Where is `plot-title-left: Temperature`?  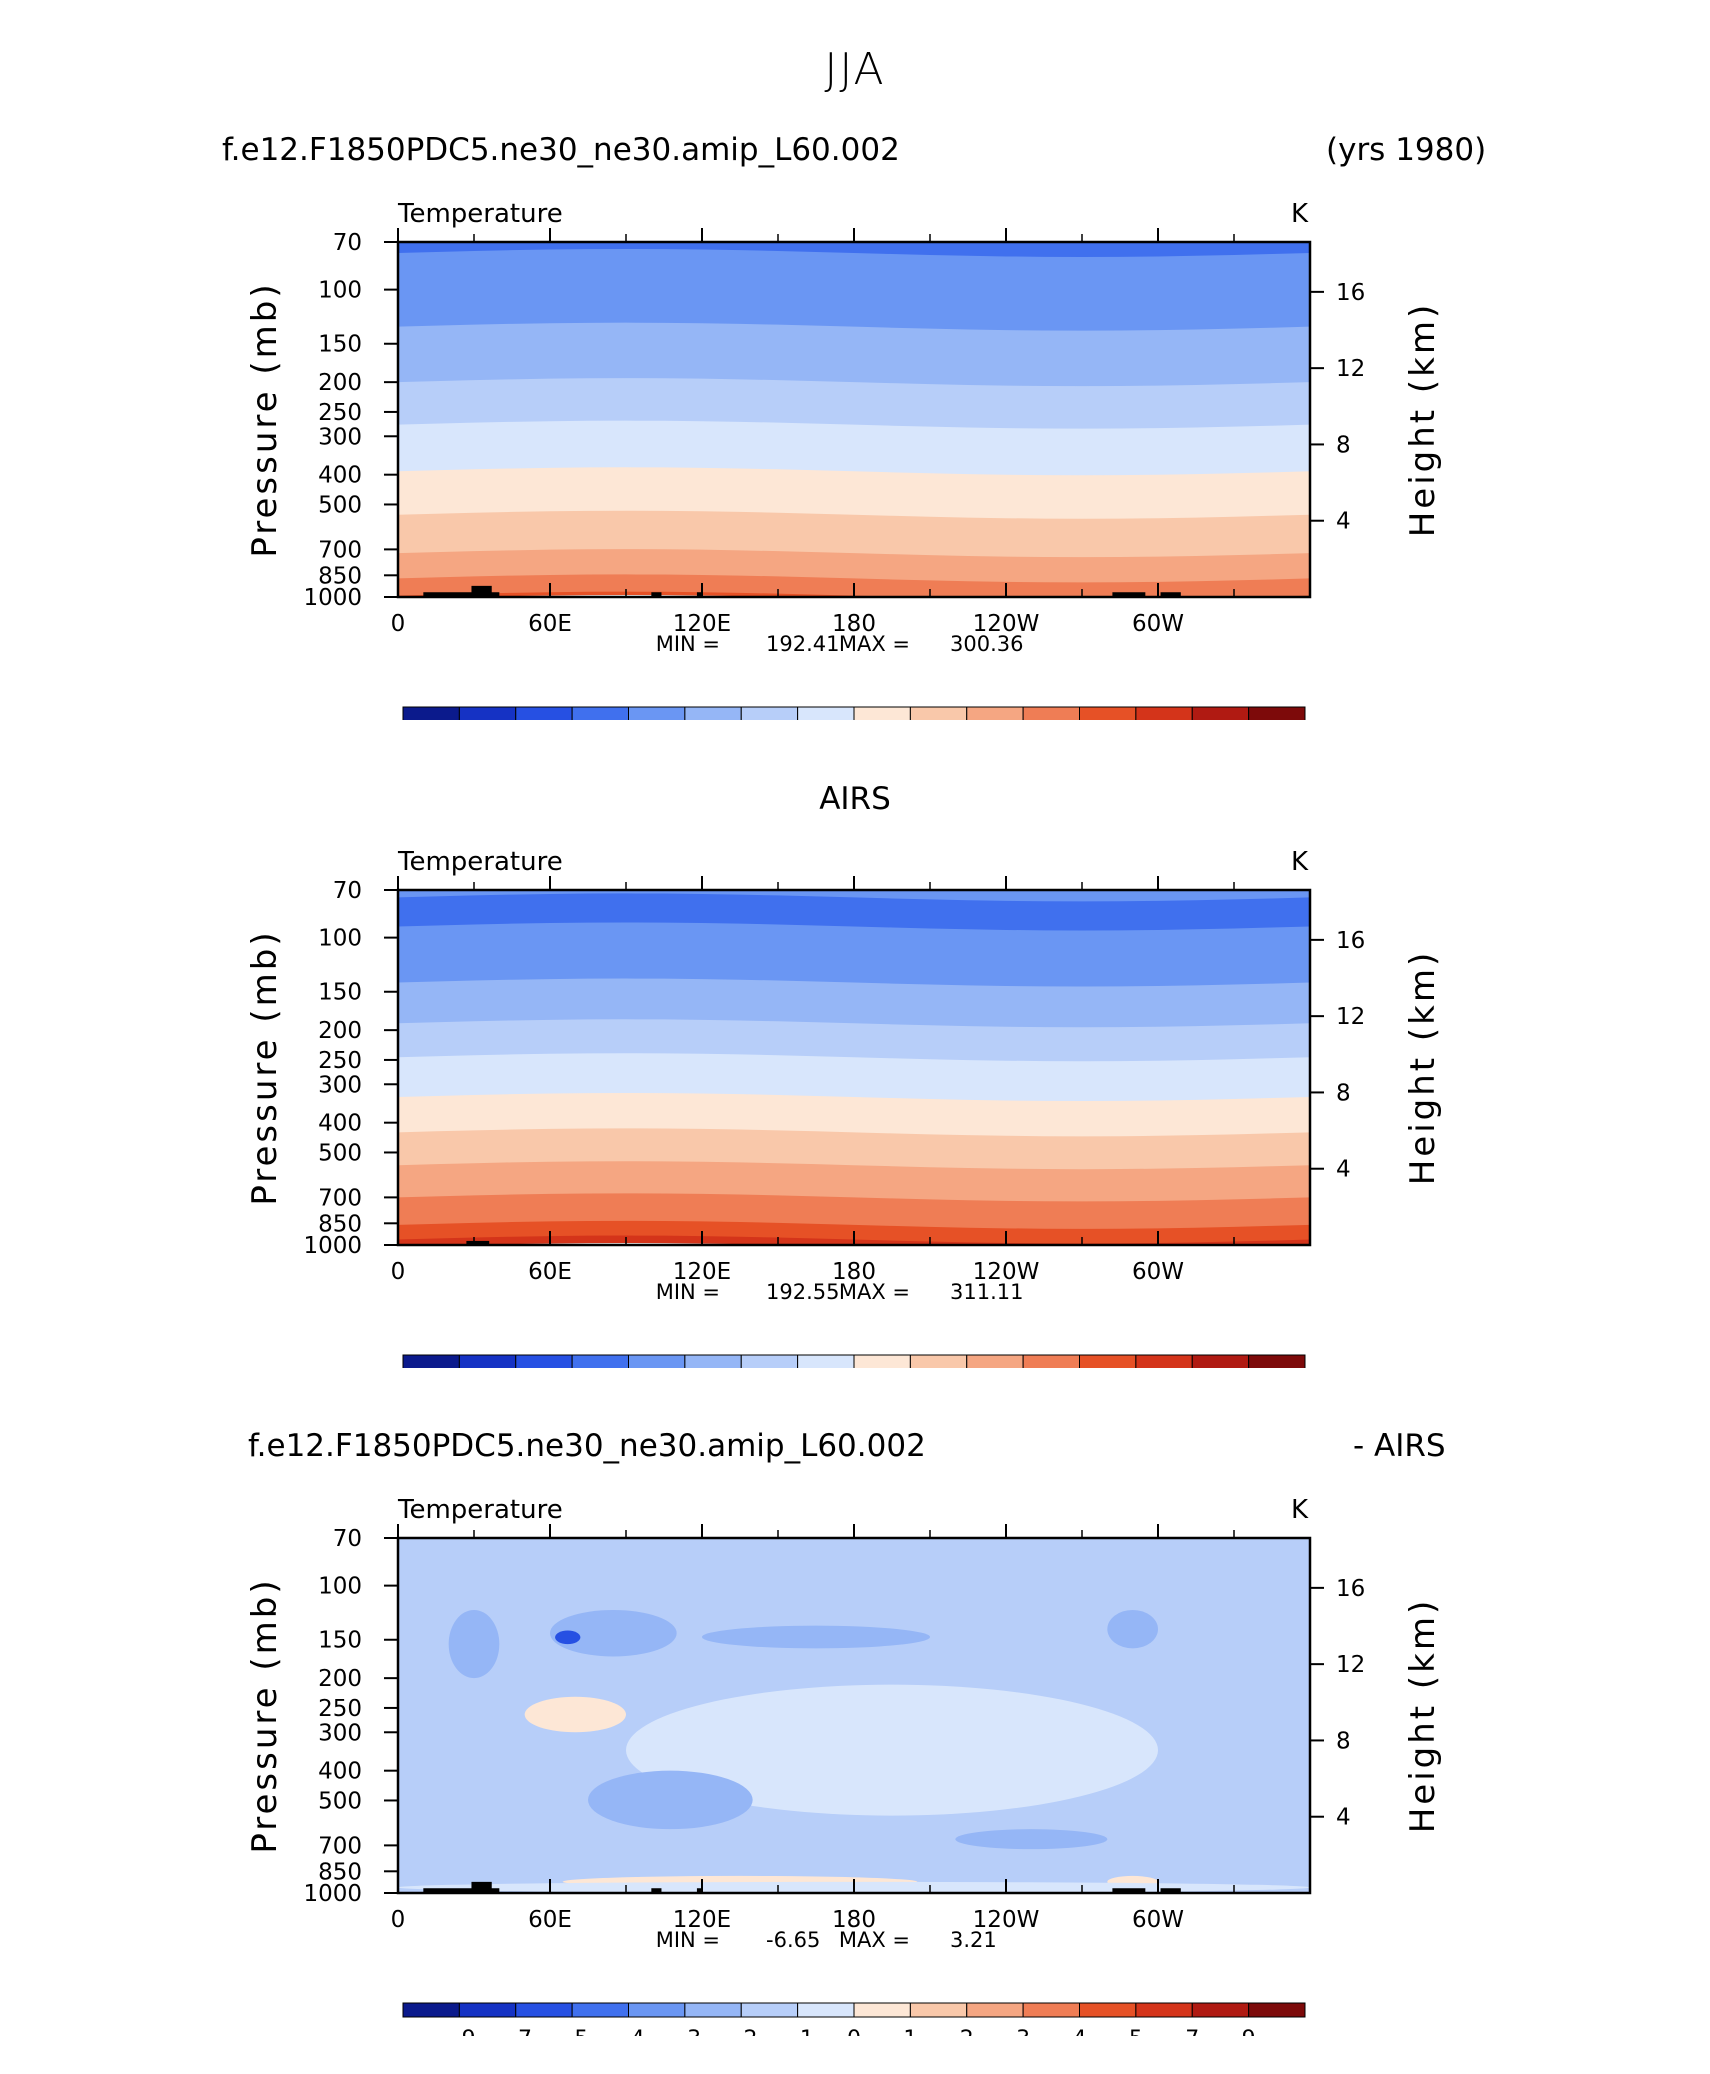
plot-title-left: Temperature is located at coordinates (480, 214).